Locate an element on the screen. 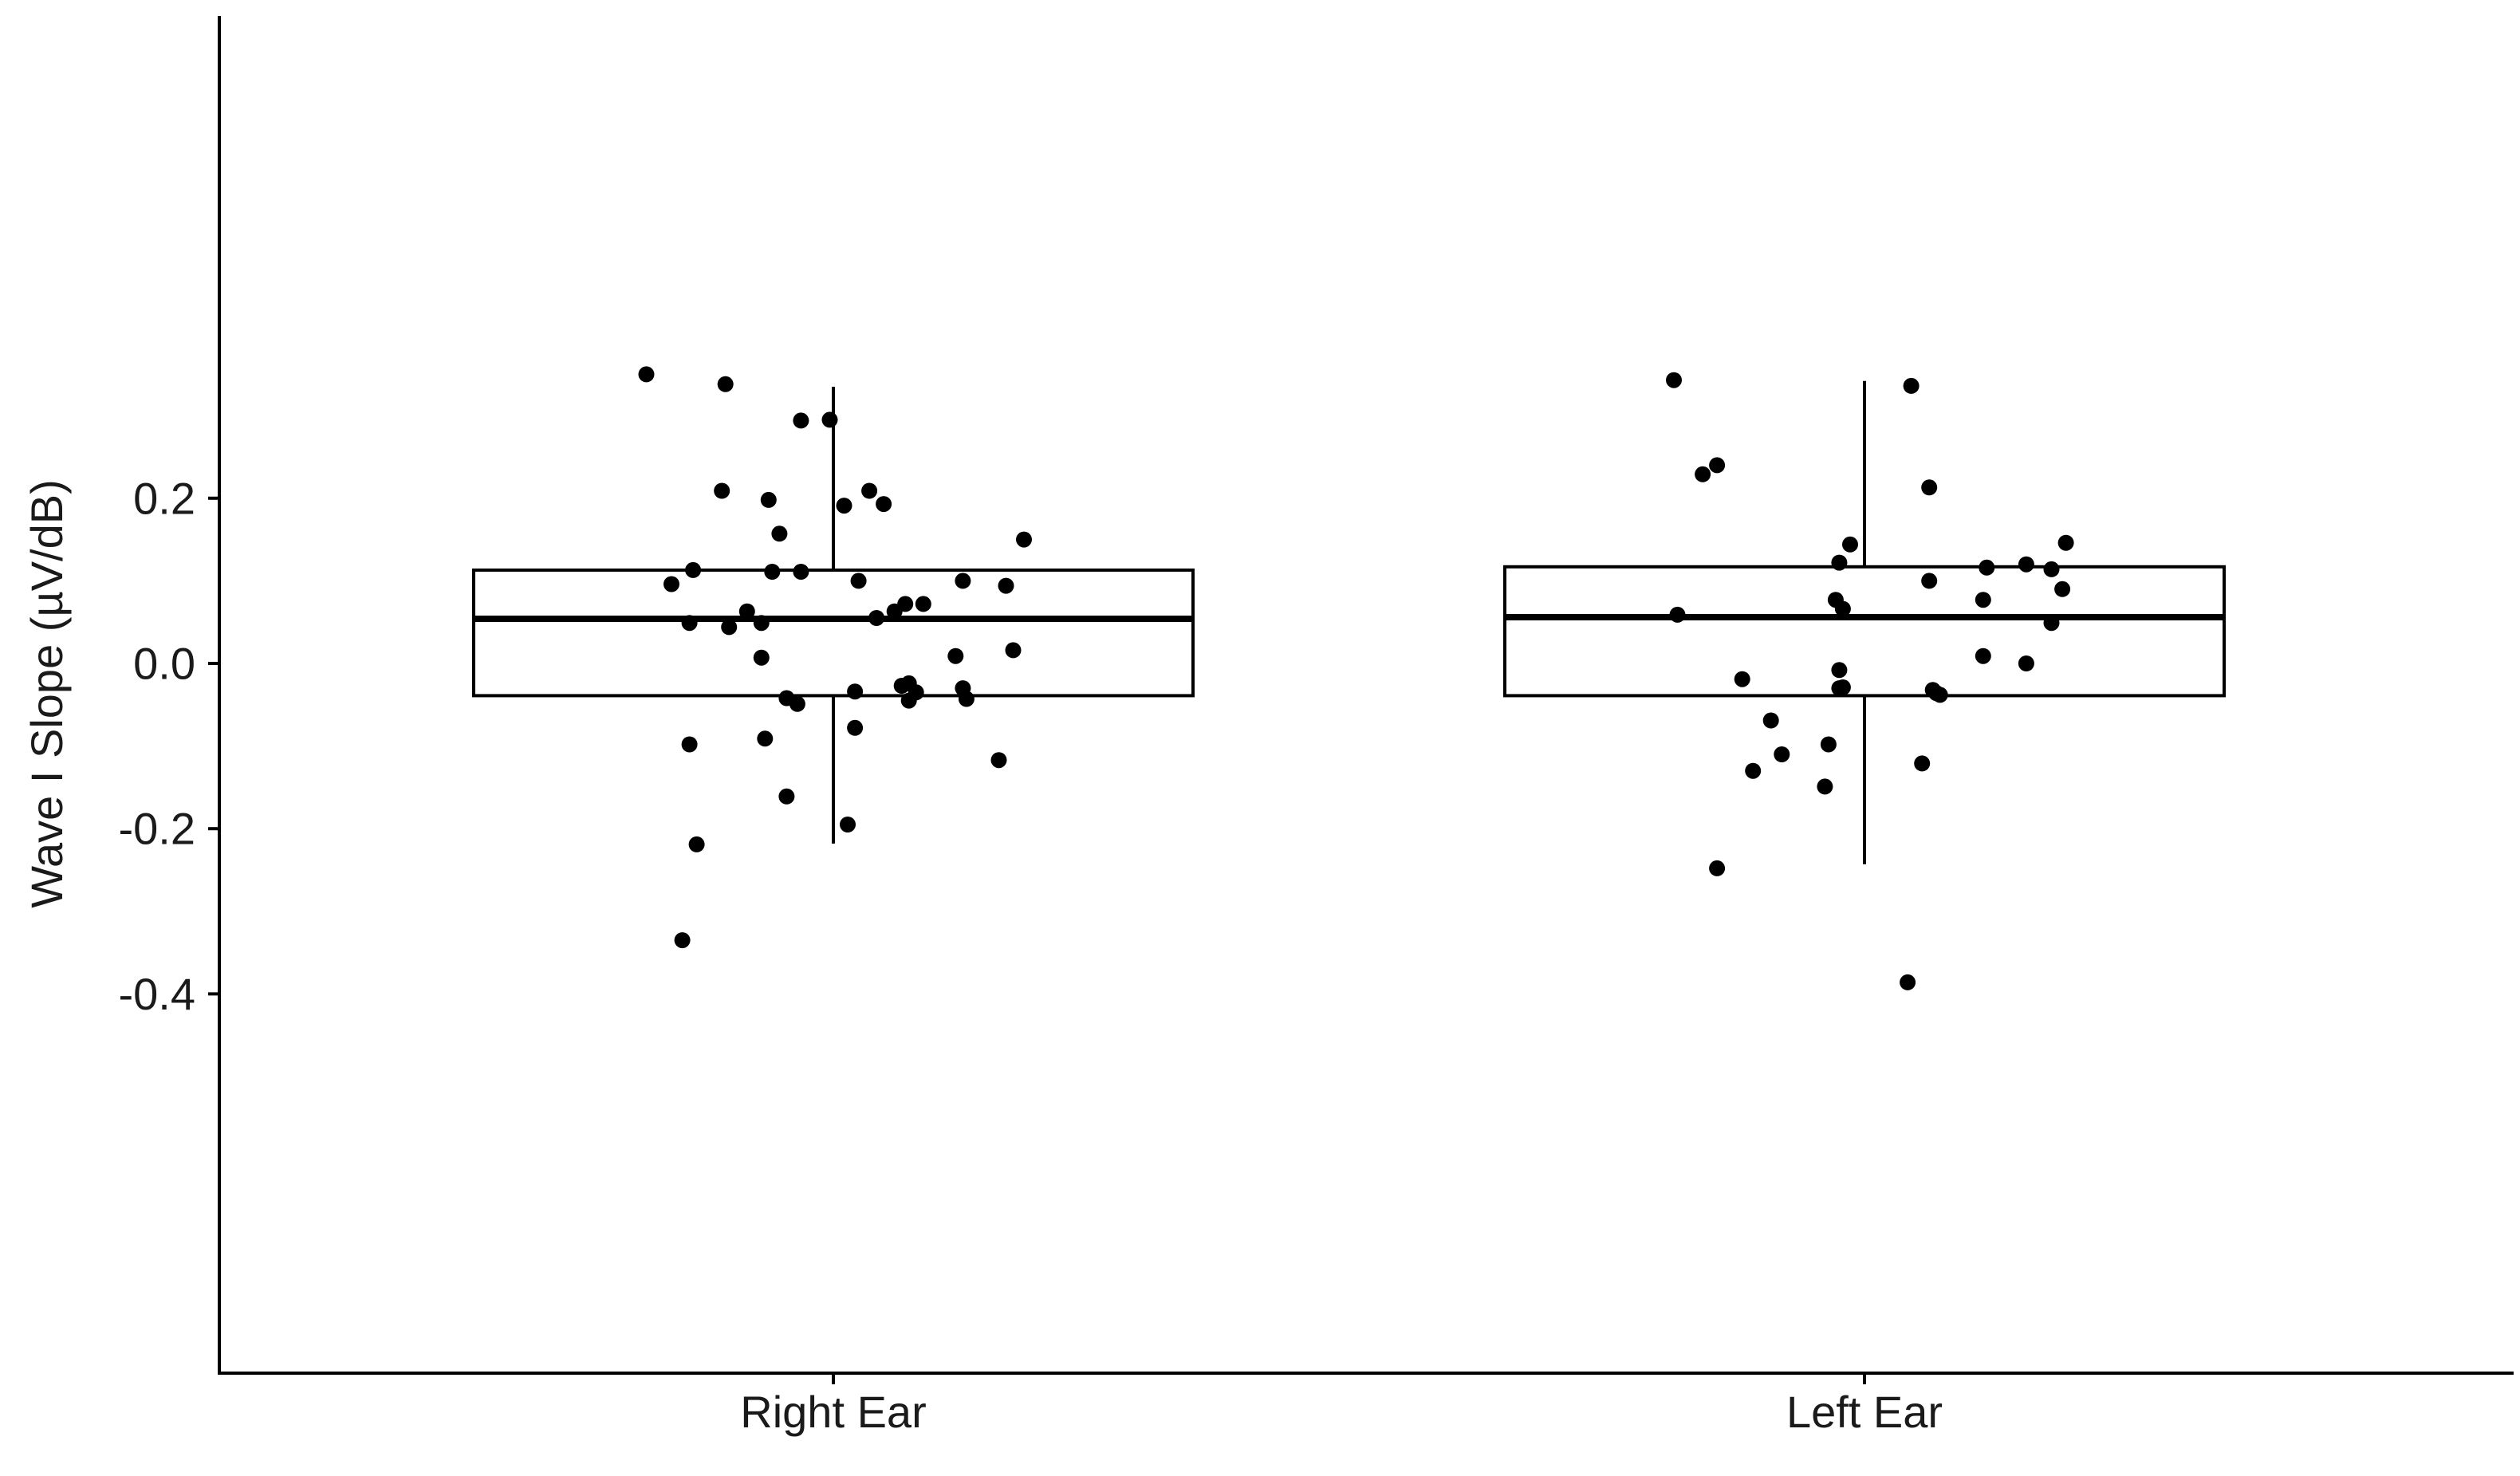 Image resolution: width=2520 pixels, height=1476 pixels. box-left-ear is located at coordinates (1865, 622).